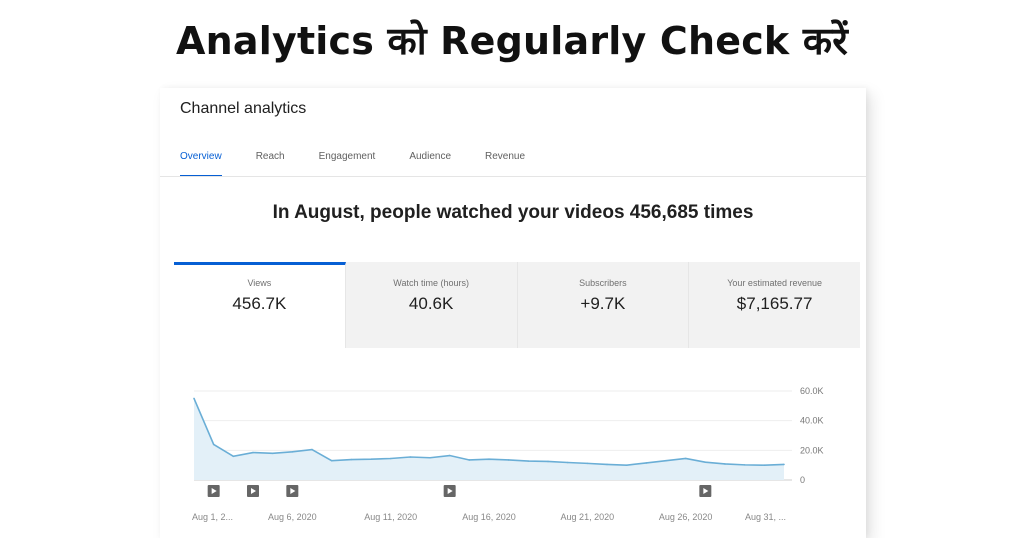 The image size is (1024, 538). I want to click on y-tick-label: 0, so click(802, 480).